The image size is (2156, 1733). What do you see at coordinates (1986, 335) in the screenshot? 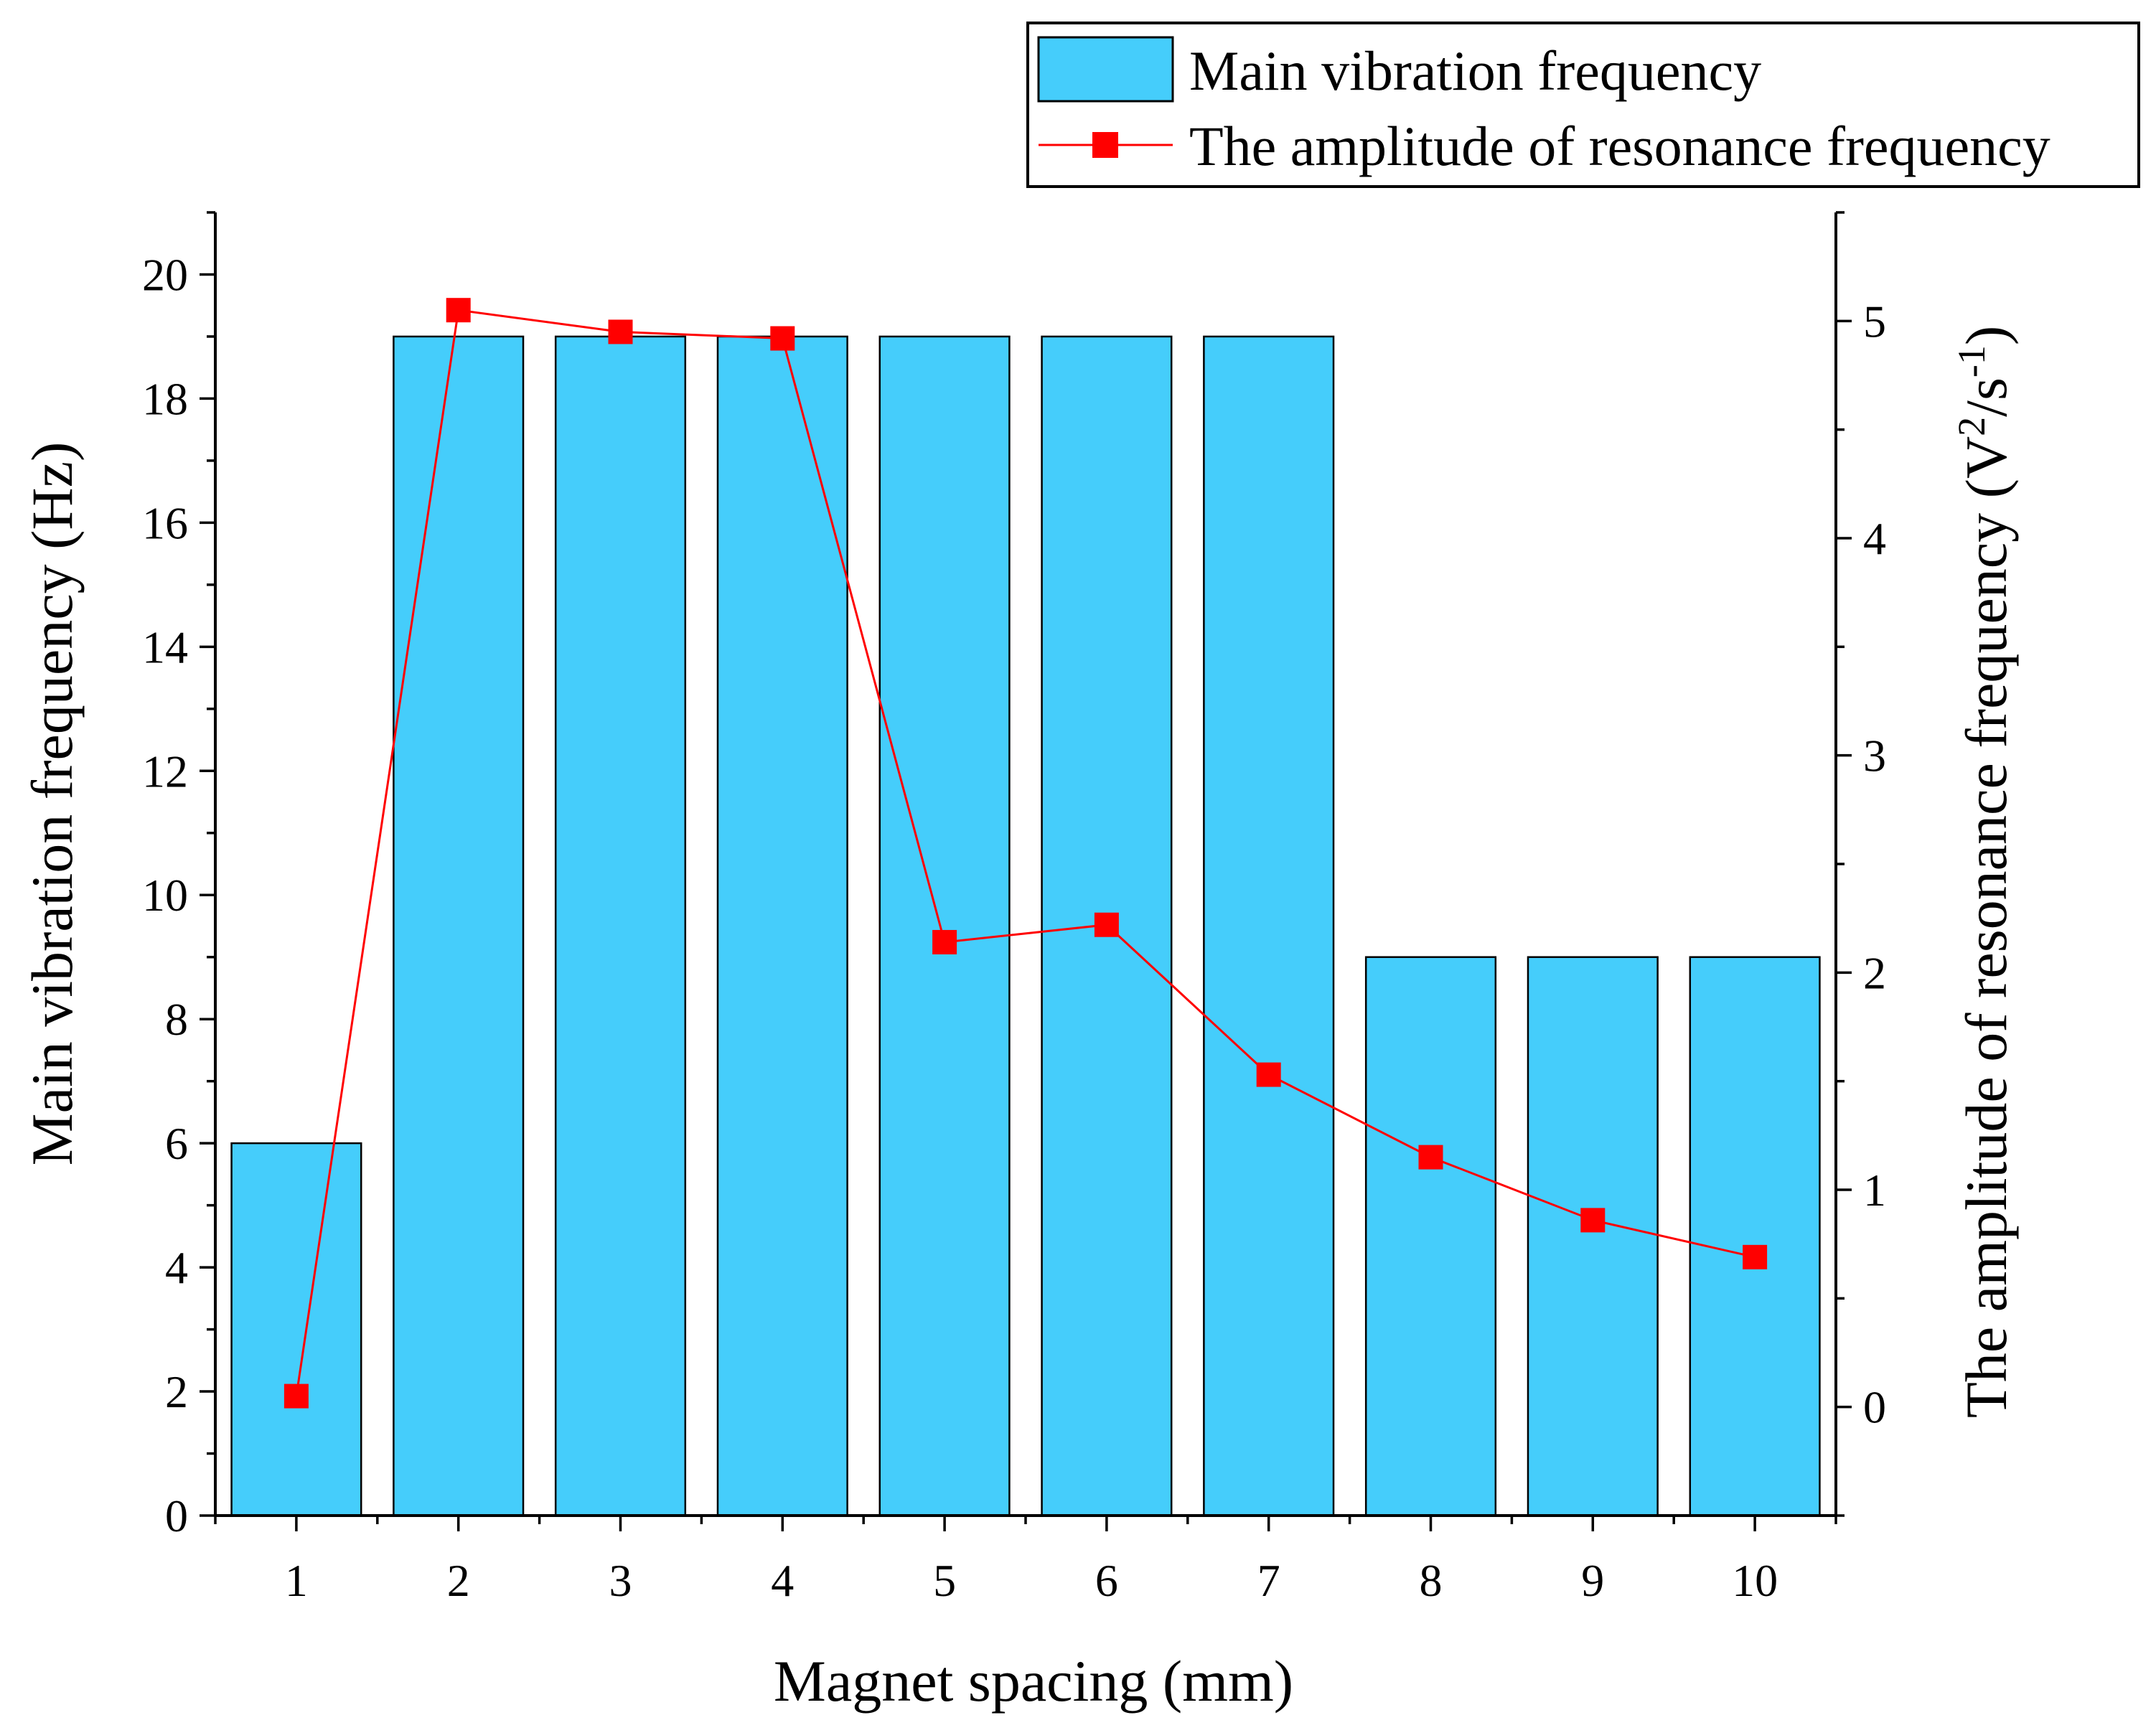
I see `right-y-axis-title-end: )` at bounding box center [1986, 335].